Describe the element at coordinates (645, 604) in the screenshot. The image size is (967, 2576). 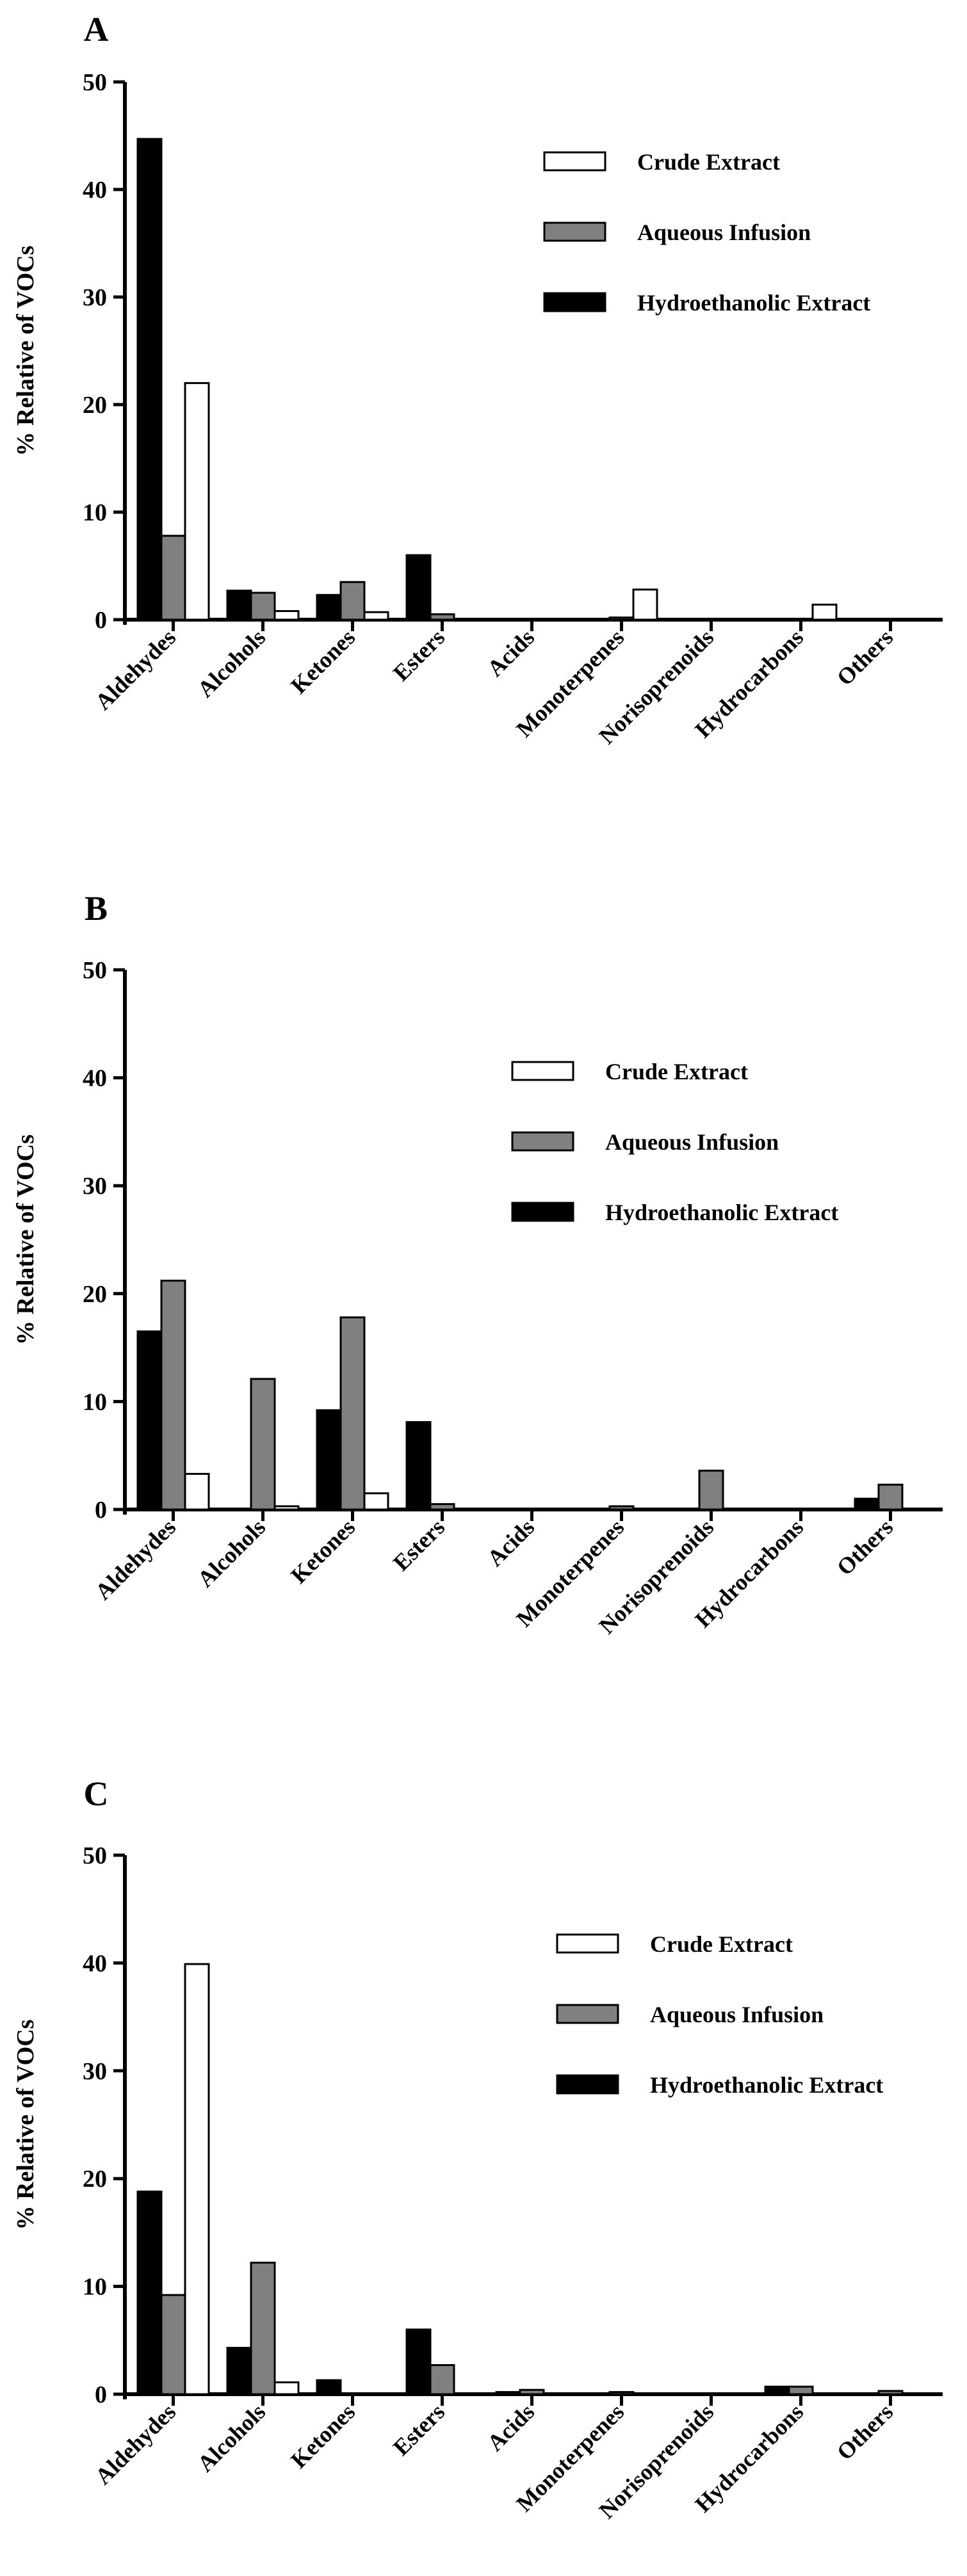
I see `bar-crude-extract-monoterpenes` at that location.